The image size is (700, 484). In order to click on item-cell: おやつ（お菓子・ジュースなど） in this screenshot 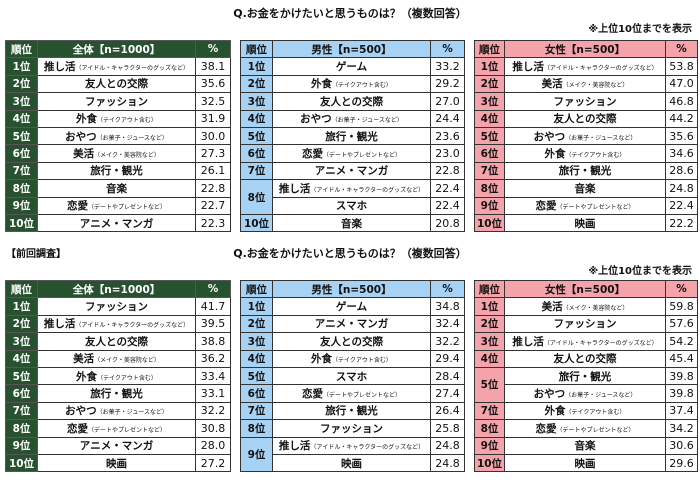, I will do `click(585, 393)`.